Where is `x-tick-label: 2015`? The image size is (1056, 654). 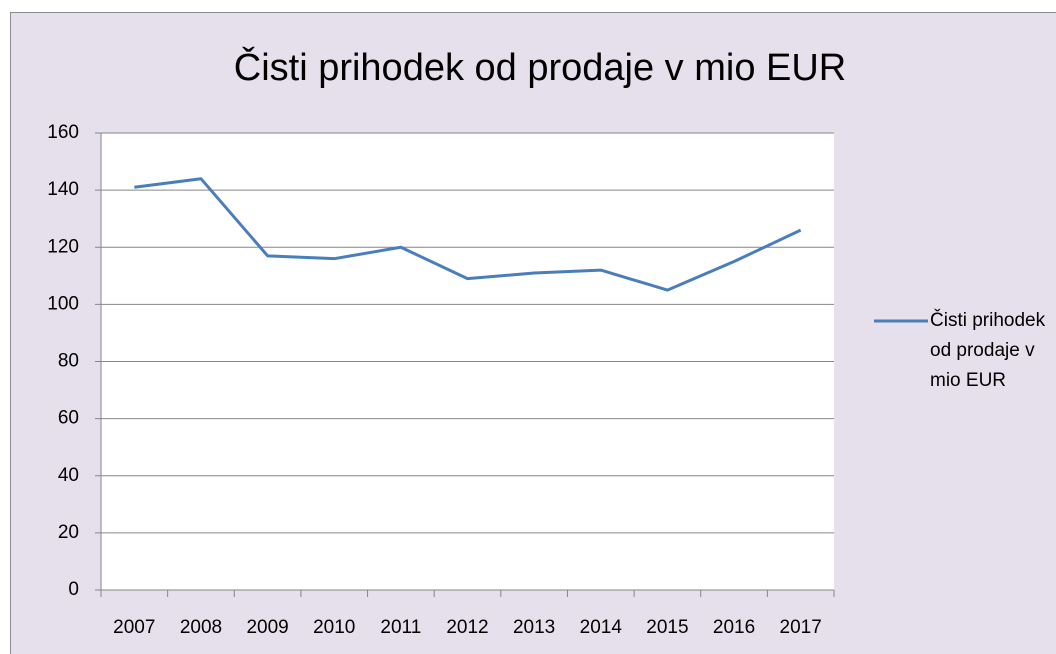
x-tick-label: 2015 is located at coordinates (667, 627).